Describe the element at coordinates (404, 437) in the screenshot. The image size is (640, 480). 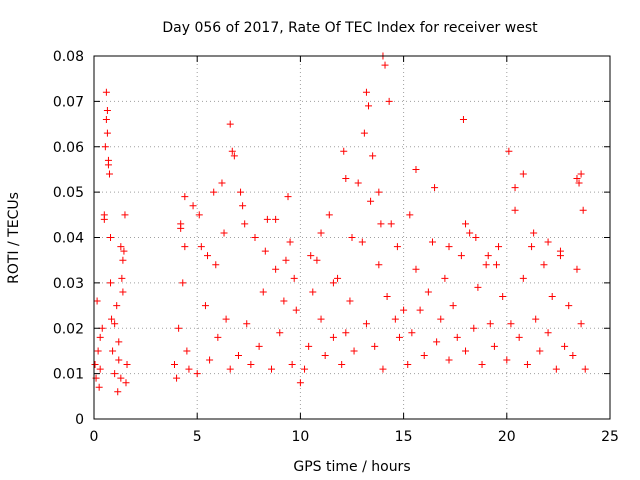
I see `x-tick-label: 15` at that location.